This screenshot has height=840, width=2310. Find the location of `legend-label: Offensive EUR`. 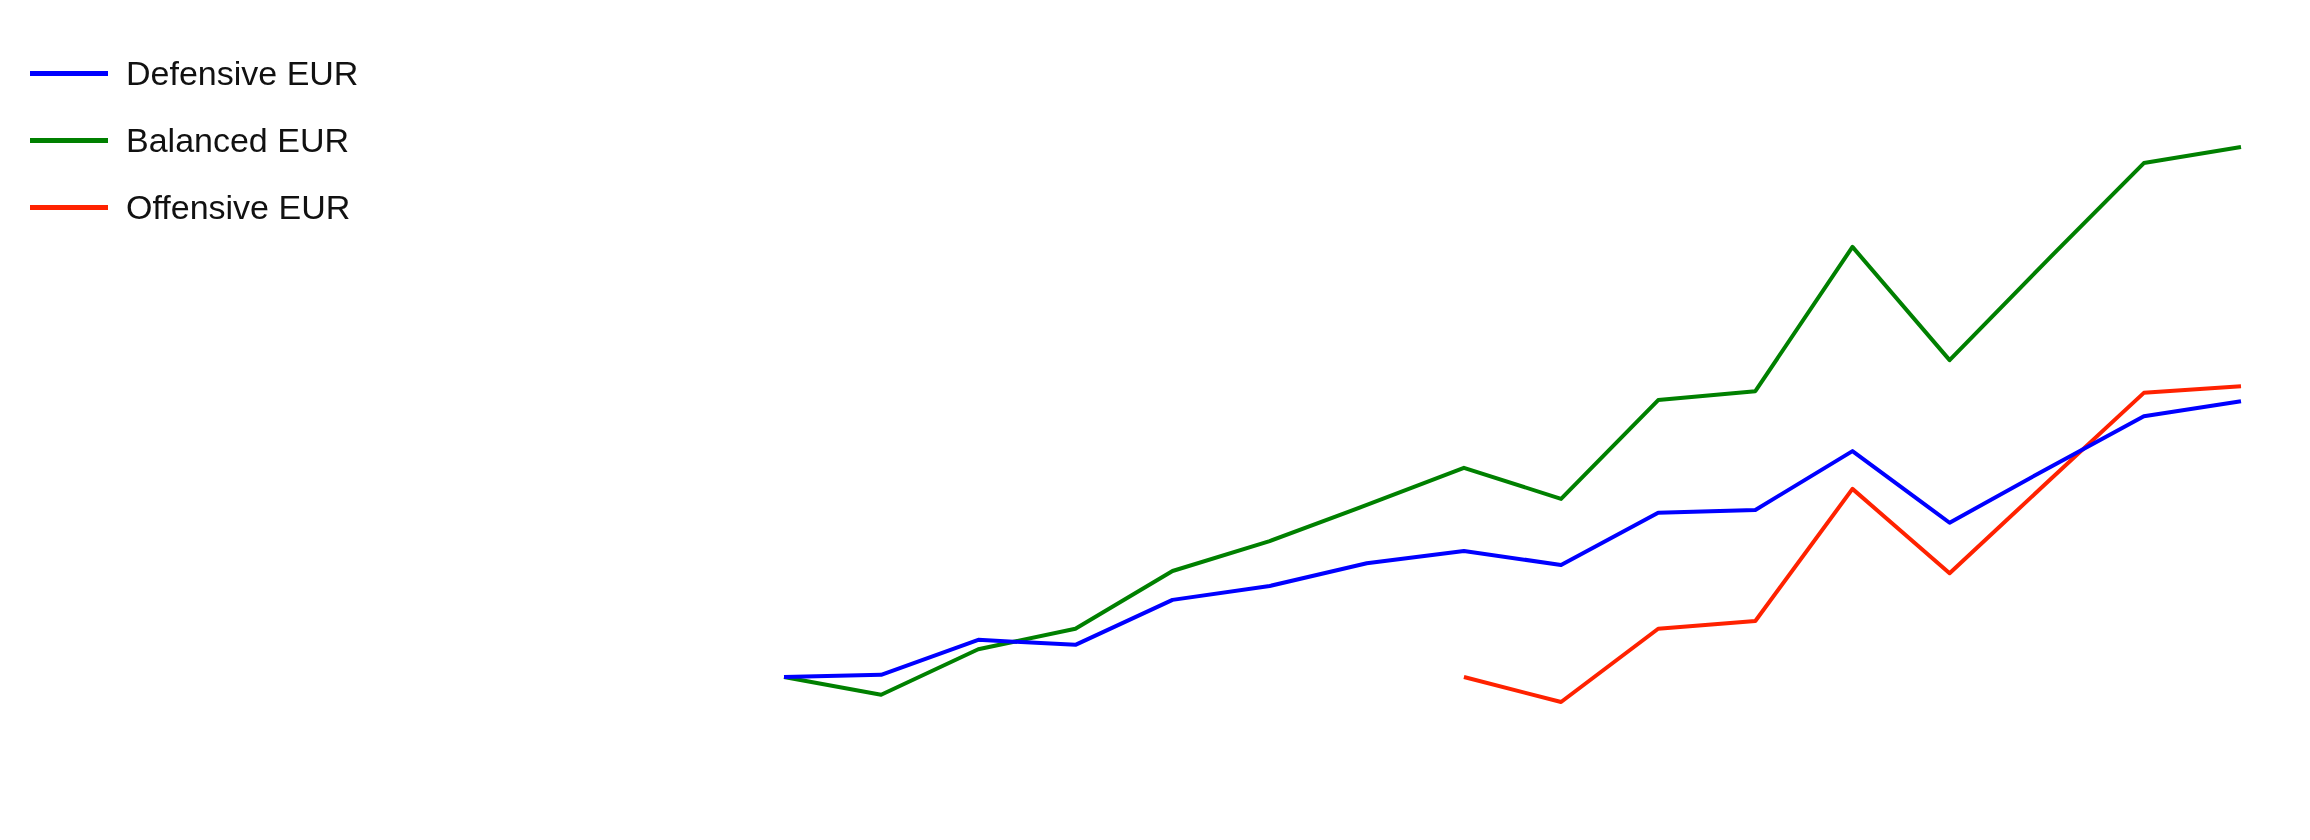

legend-label: Offensive EUR is located at coordinates (238, 207).